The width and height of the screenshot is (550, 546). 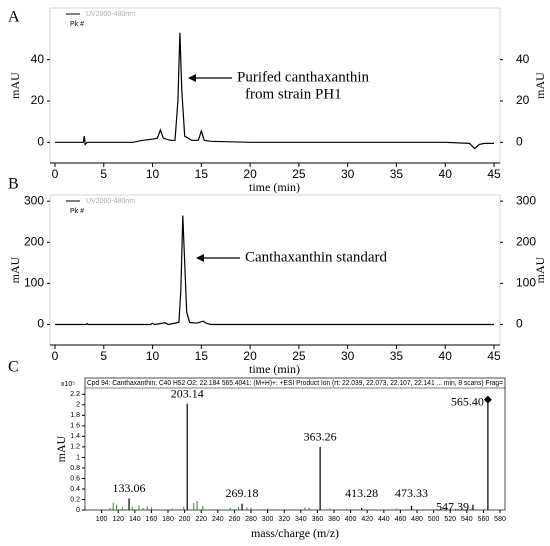 What do you see at coordinates (450, 519) in the screenshot?
I see `x-tick-label: 520` at bounding box center [450, 519].